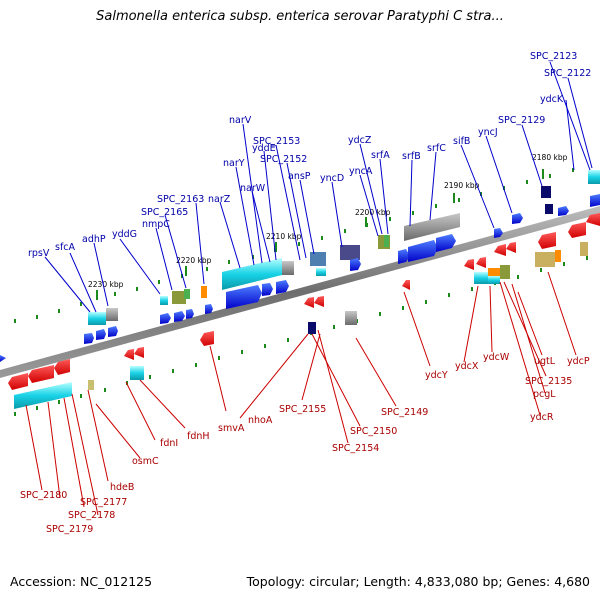  Describe the element at coordinates (411, 156) in the screenshot. I see `gene-label: srfB` at that location.